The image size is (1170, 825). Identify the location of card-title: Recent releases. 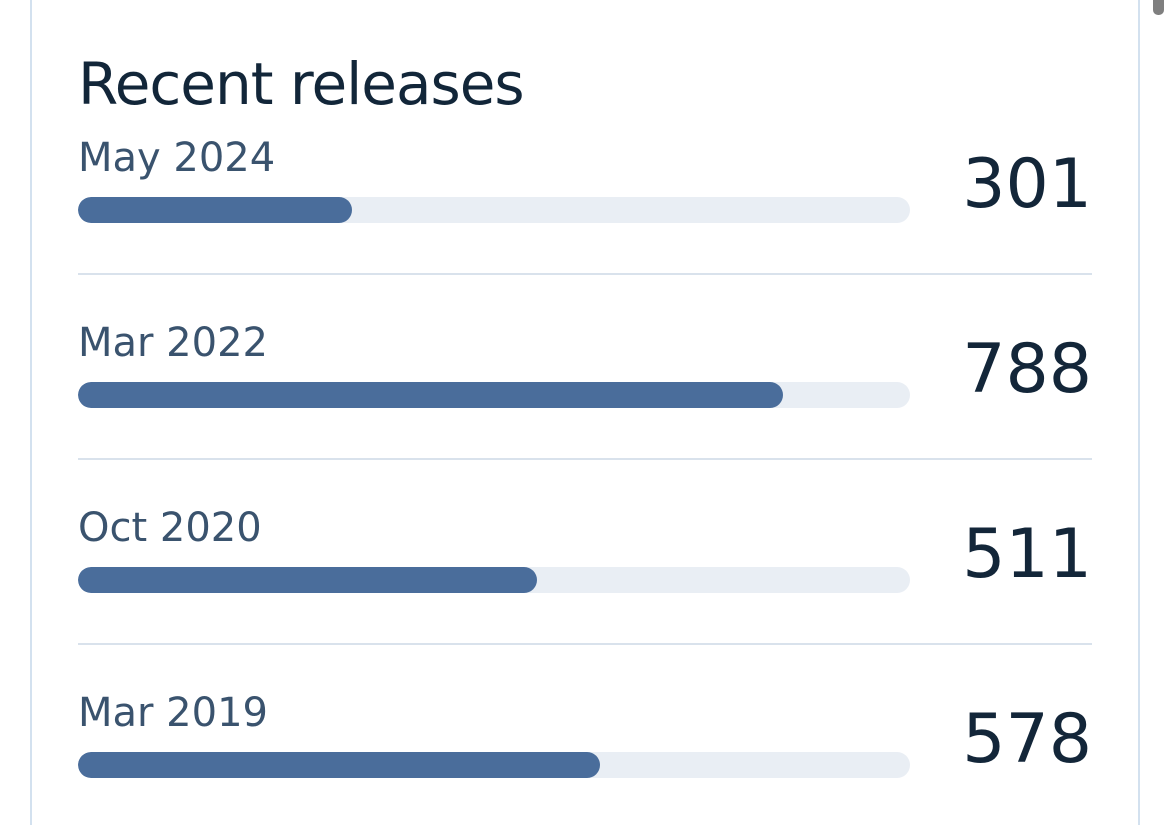
(301, 84).